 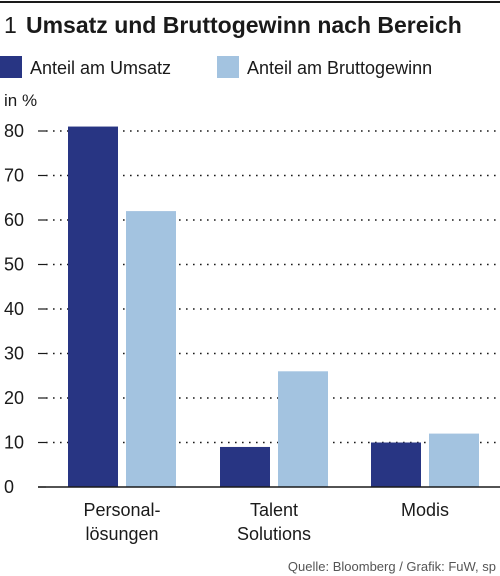 What do you see at coordinates (274, 534) in the screenshot?
I see `x-category-label: Solutions` at bounding box center [274, 534].